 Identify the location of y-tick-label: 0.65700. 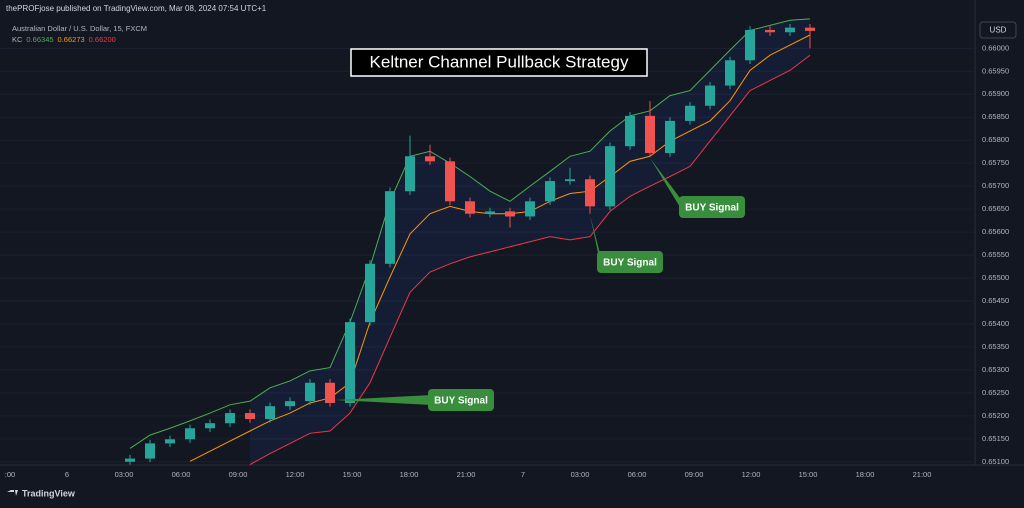
(995, 185).